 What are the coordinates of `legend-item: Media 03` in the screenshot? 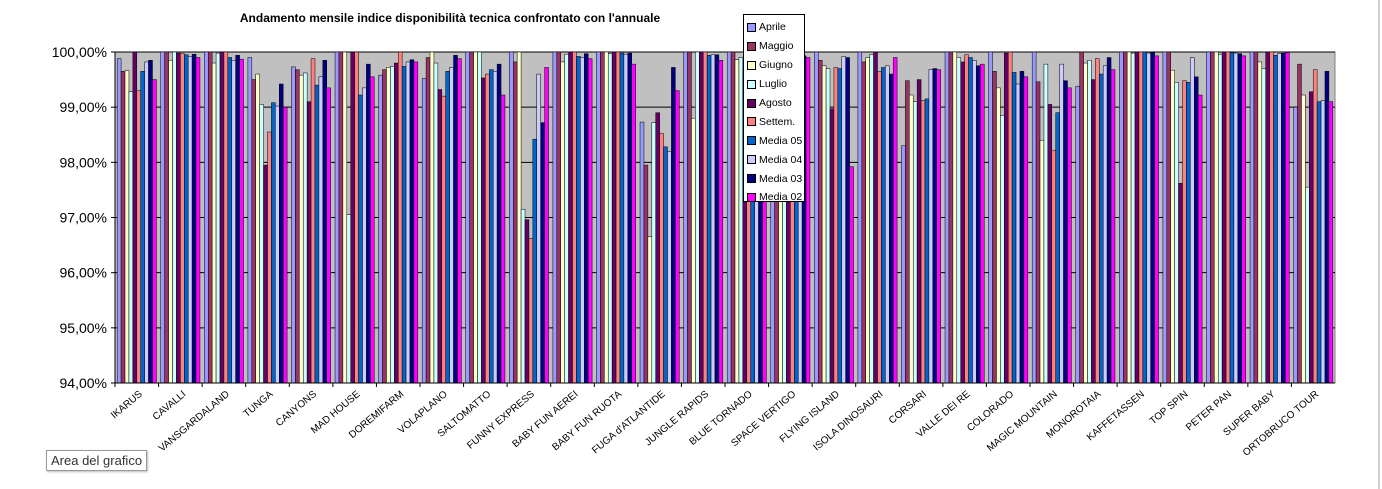 It's located at (774, 178).